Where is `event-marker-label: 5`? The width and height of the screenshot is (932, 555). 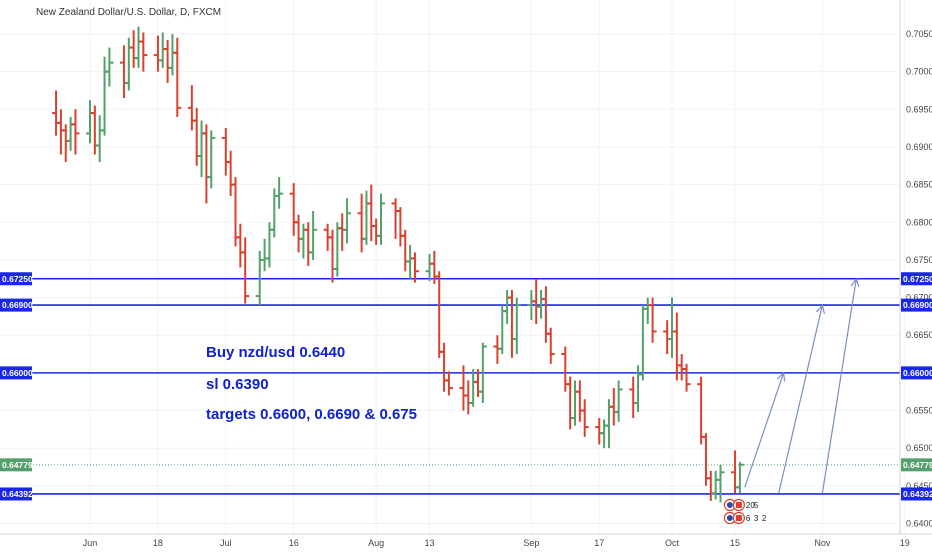
event-marker-label: 5 is located at coordinates (756, 505).